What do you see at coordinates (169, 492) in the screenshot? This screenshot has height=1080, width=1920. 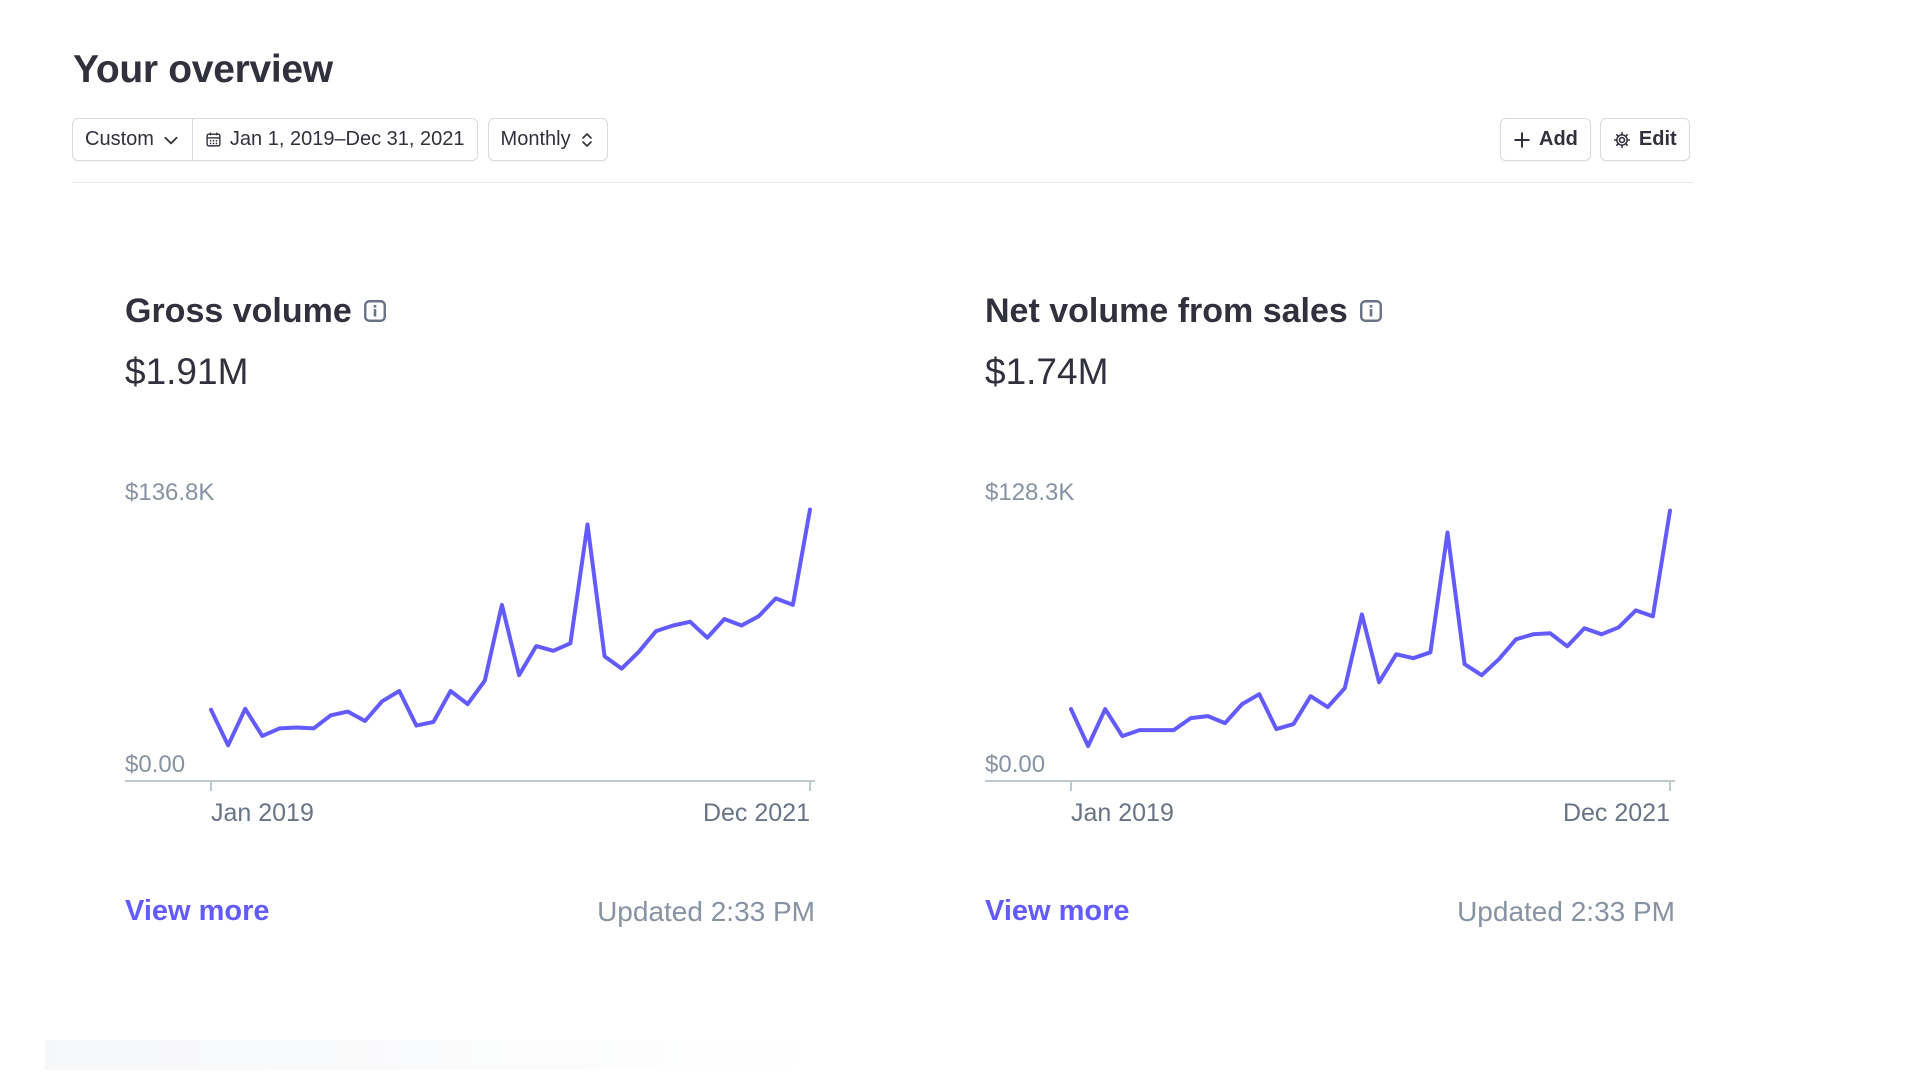 I see `y-axis-max-label: $136.8K` at bounding box center [169, 492].